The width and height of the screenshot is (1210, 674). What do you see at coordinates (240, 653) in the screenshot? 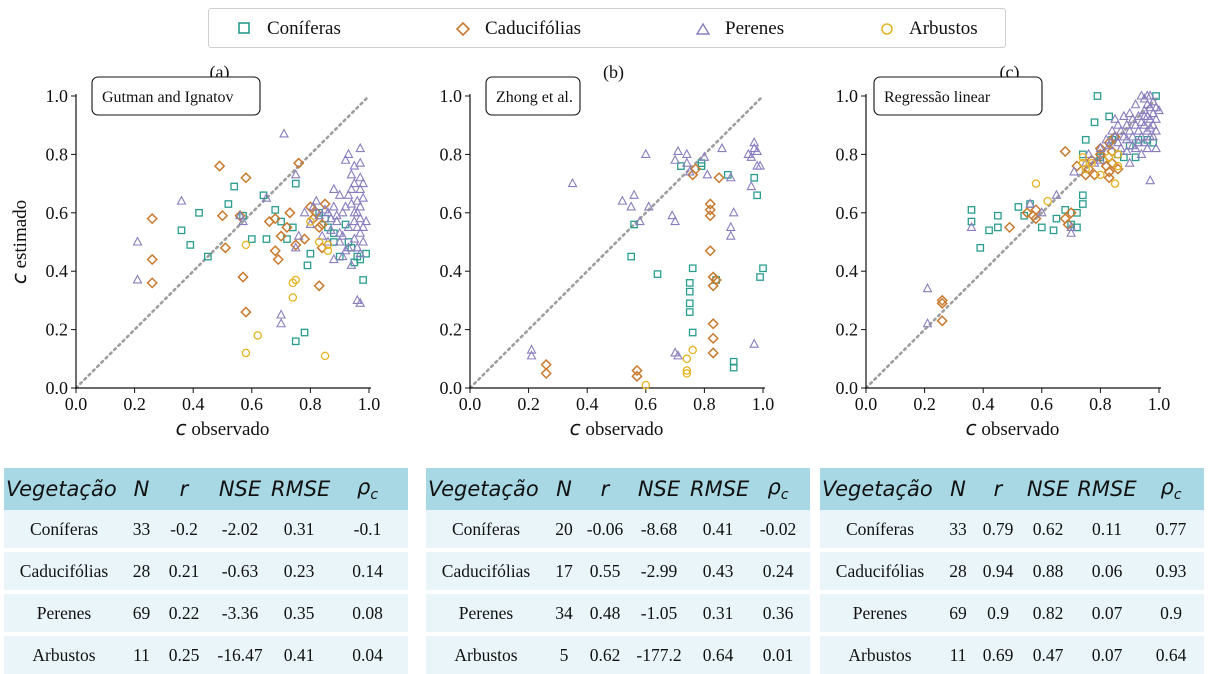
I see `table-cell: -16.47` at bounding box center [240, 653].